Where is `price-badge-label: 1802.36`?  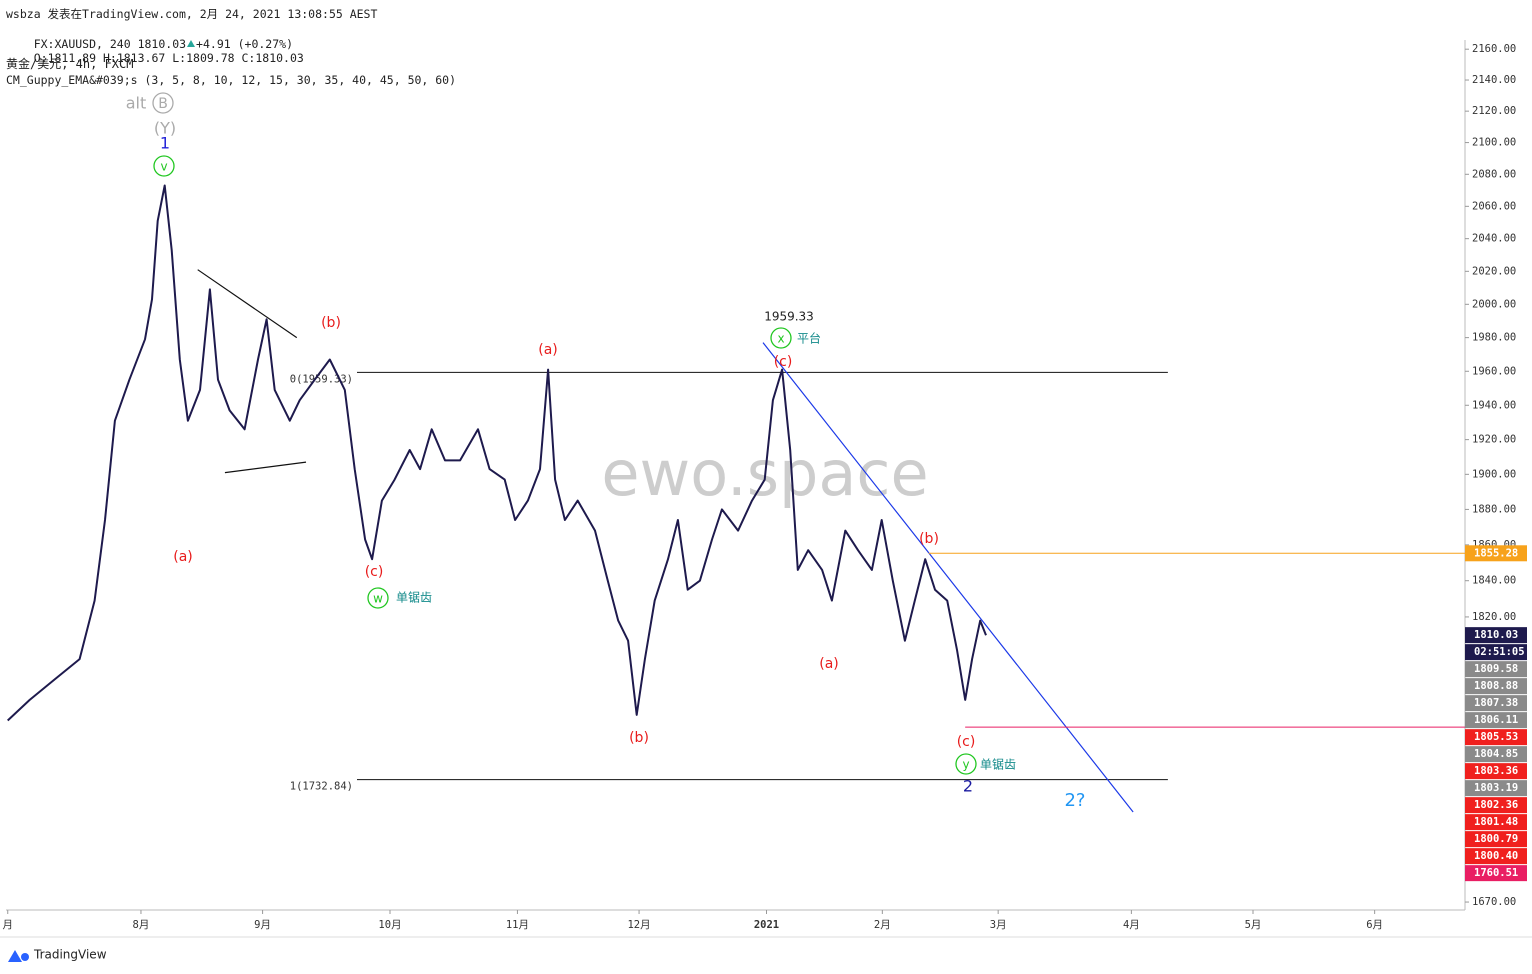
price-badge-label: 1802.36 is located at coordinates (1496, 805).